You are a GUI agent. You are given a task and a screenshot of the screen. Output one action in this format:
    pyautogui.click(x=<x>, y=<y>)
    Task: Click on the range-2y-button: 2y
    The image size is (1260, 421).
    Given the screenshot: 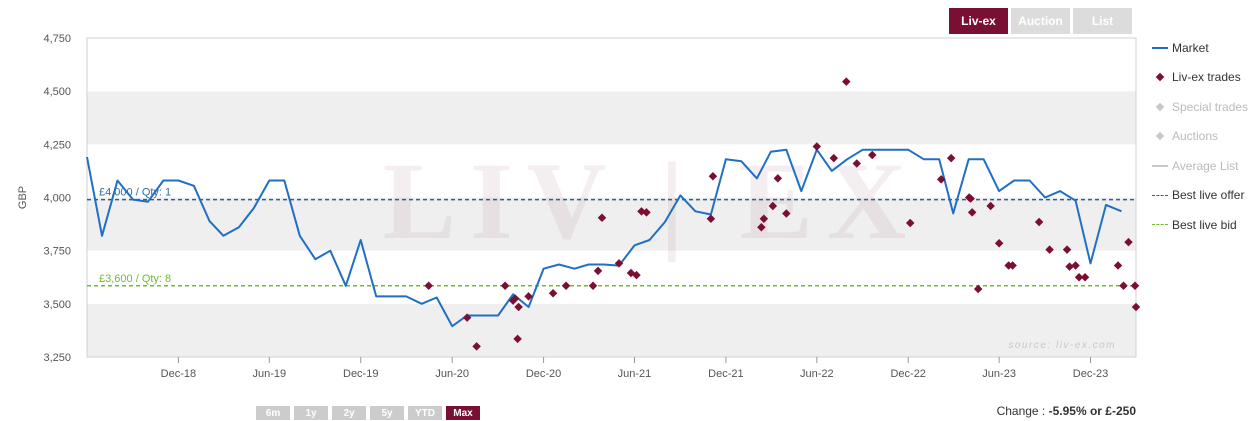 What is the action you would take?
    pyautogui.click(x=349, y=413)
    